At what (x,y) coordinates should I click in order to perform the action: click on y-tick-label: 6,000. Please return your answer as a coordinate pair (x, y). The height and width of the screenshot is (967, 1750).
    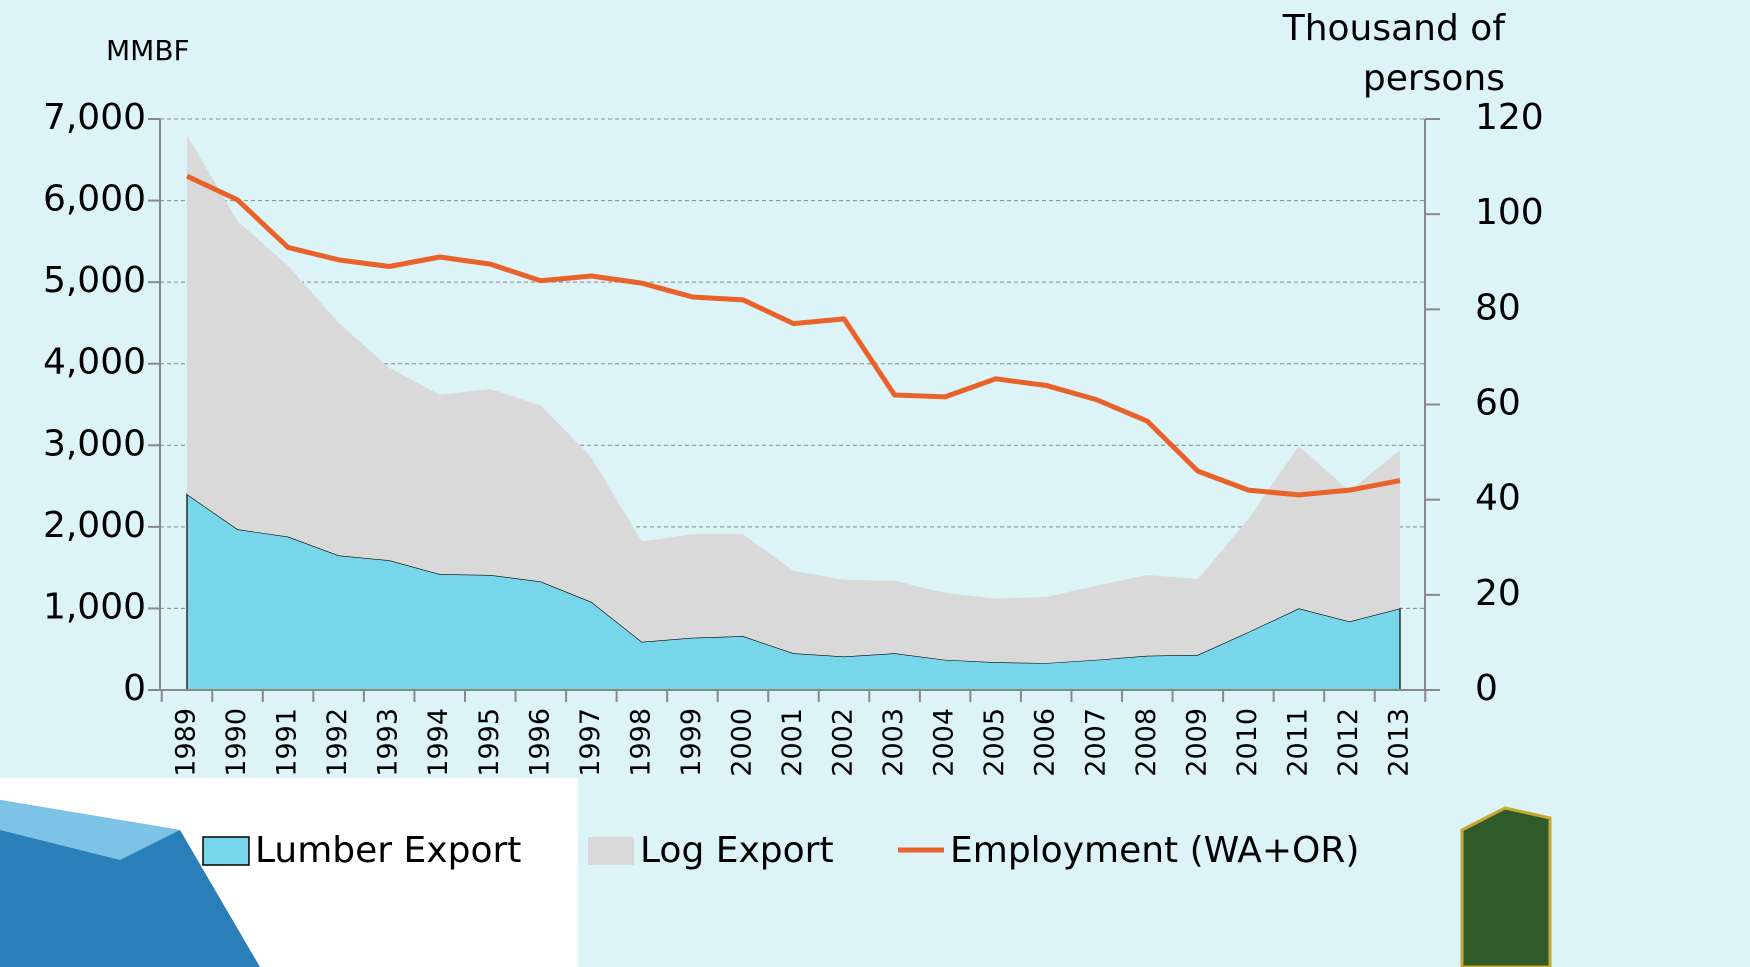
    Looking at the image, I should click on (94, 199).